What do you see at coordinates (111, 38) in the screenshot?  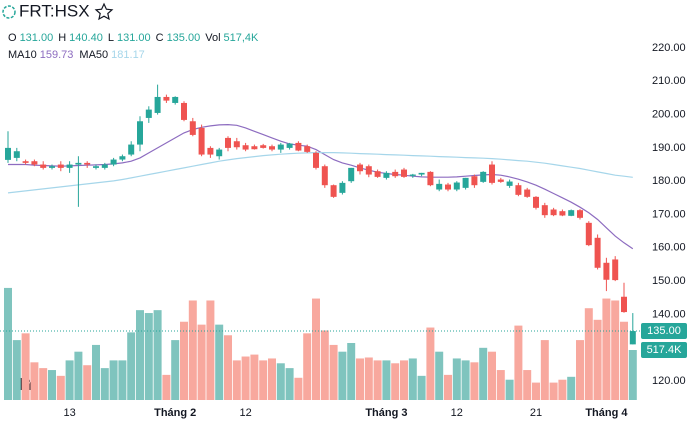 I see `legend-key: L` at bounding box center [111, 38].